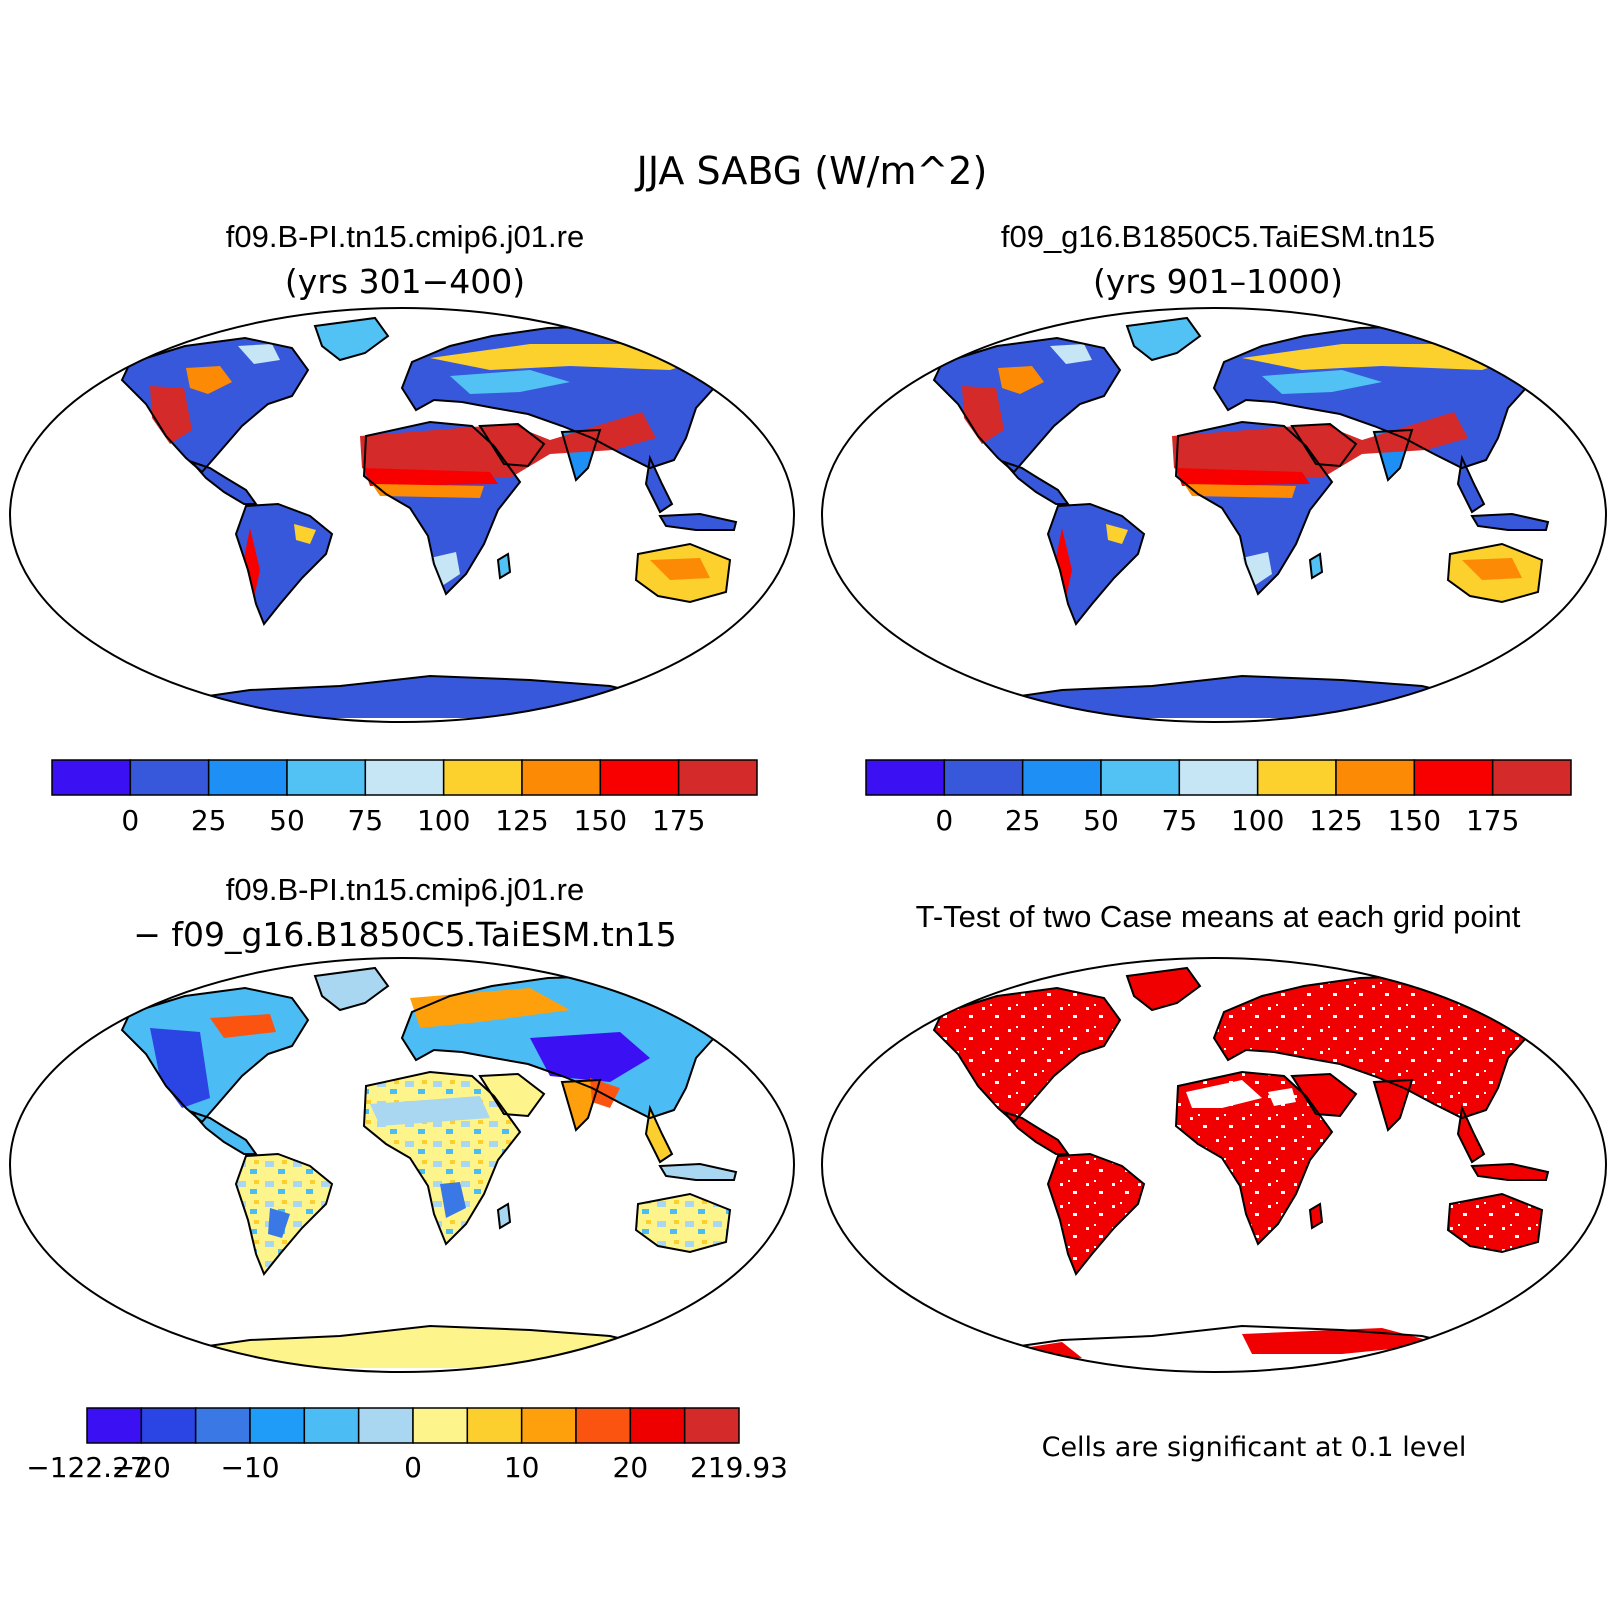  What do you see at coordinates (631, 1467) in the screenshot?
I see `colorbar-tick-label: 20` at bounding box center [631, 1467].